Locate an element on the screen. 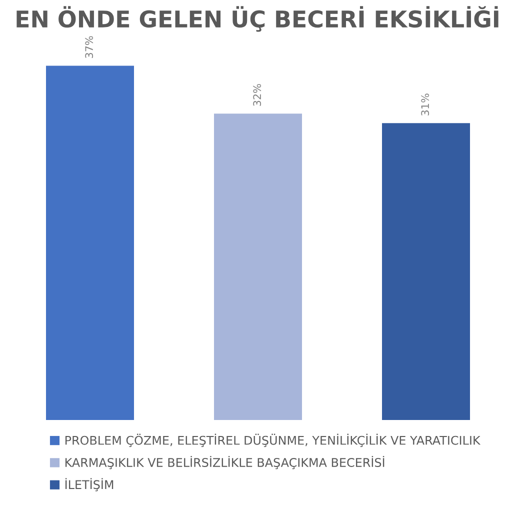  chart-title: EN ÖNDE GELEN ÜÇ BECERİ EKSİKLİĞİ is located at coordinates (257, 19).